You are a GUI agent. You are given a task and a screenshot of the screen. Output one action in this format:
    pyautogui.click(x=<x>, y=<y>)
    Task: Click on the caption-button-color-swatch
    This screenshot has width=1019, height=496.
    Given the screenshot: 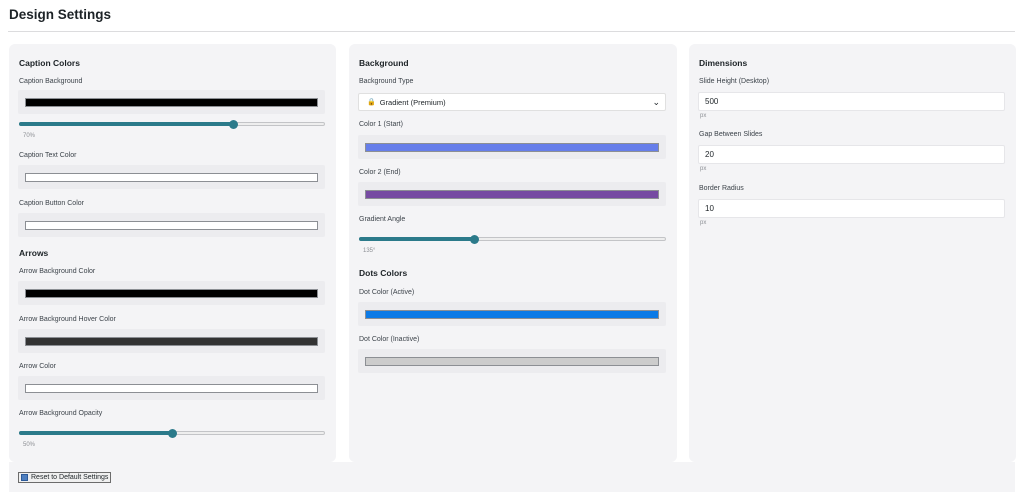 What is the action you would take?
    pyautogui.click(x=171, y=225)
    